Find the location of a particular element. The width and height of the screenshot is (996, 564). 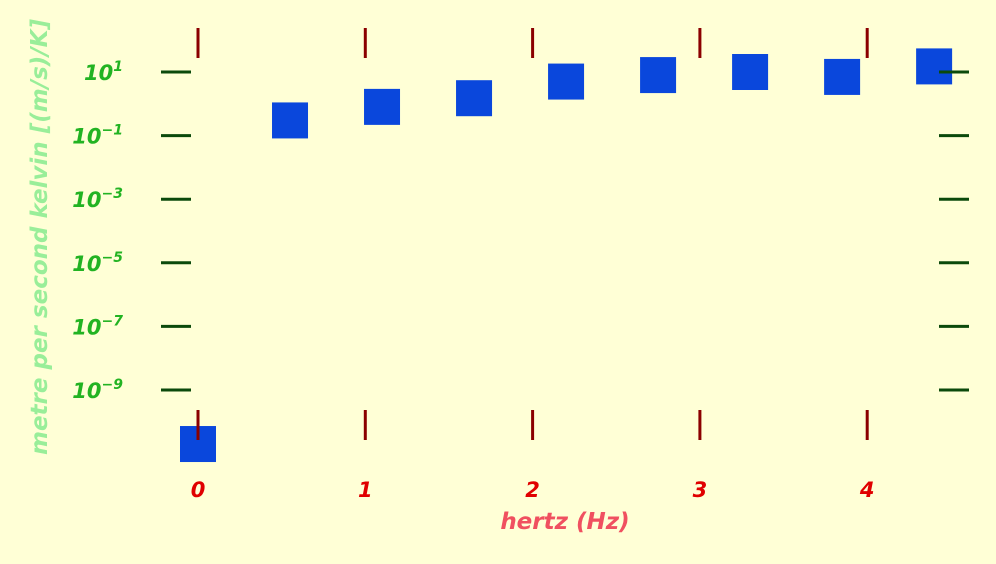

y-tick-exponent: −7 is located at coordinates (113, 321).